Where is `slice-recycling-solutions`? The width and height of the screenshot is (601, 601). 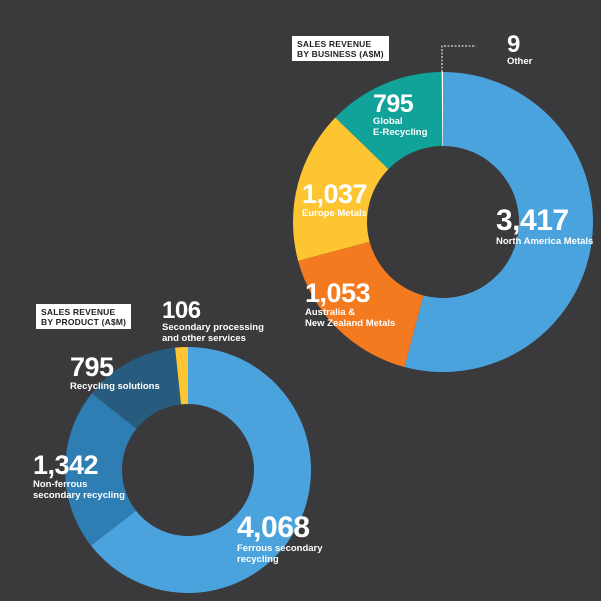 slice-recycling-solutions is located at coordinates (136, 388).